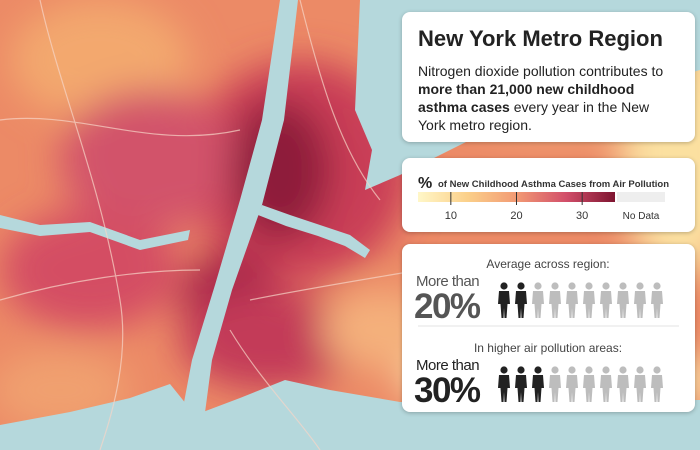  What do you see at coordinates (548, 348) in the screenshot?
I see `stat-heading: In higher air pollution areas:` at bounding box center [548, 348].